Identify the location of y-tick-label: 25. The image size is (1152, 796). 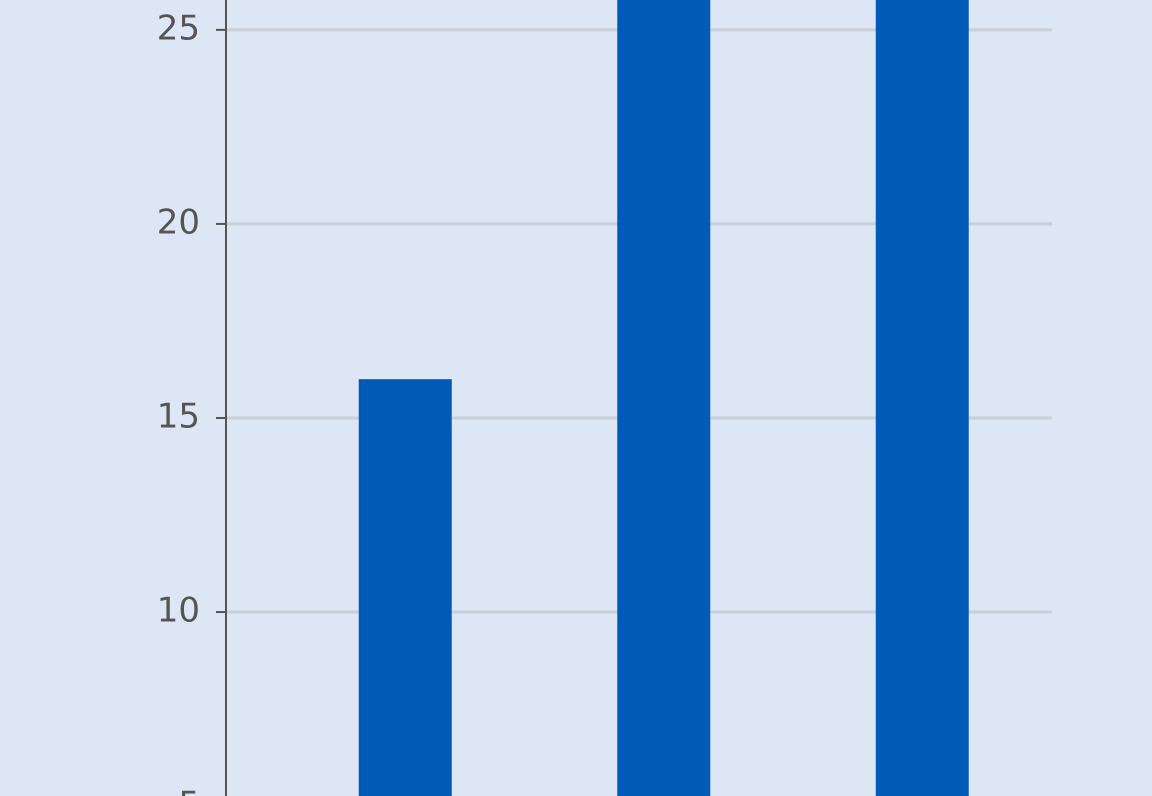
(178, 28).